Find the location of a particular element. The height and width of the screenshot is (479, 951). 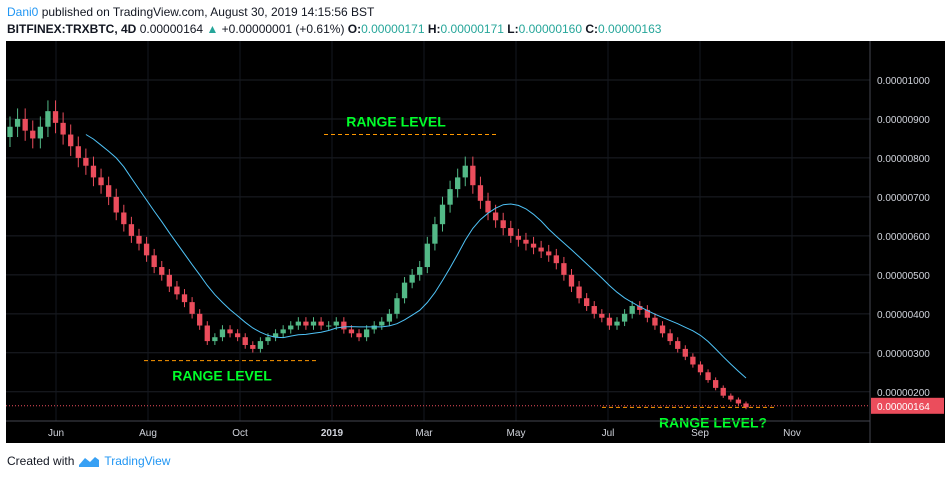

time-tick-label: May is located at coordinates (516, 433).